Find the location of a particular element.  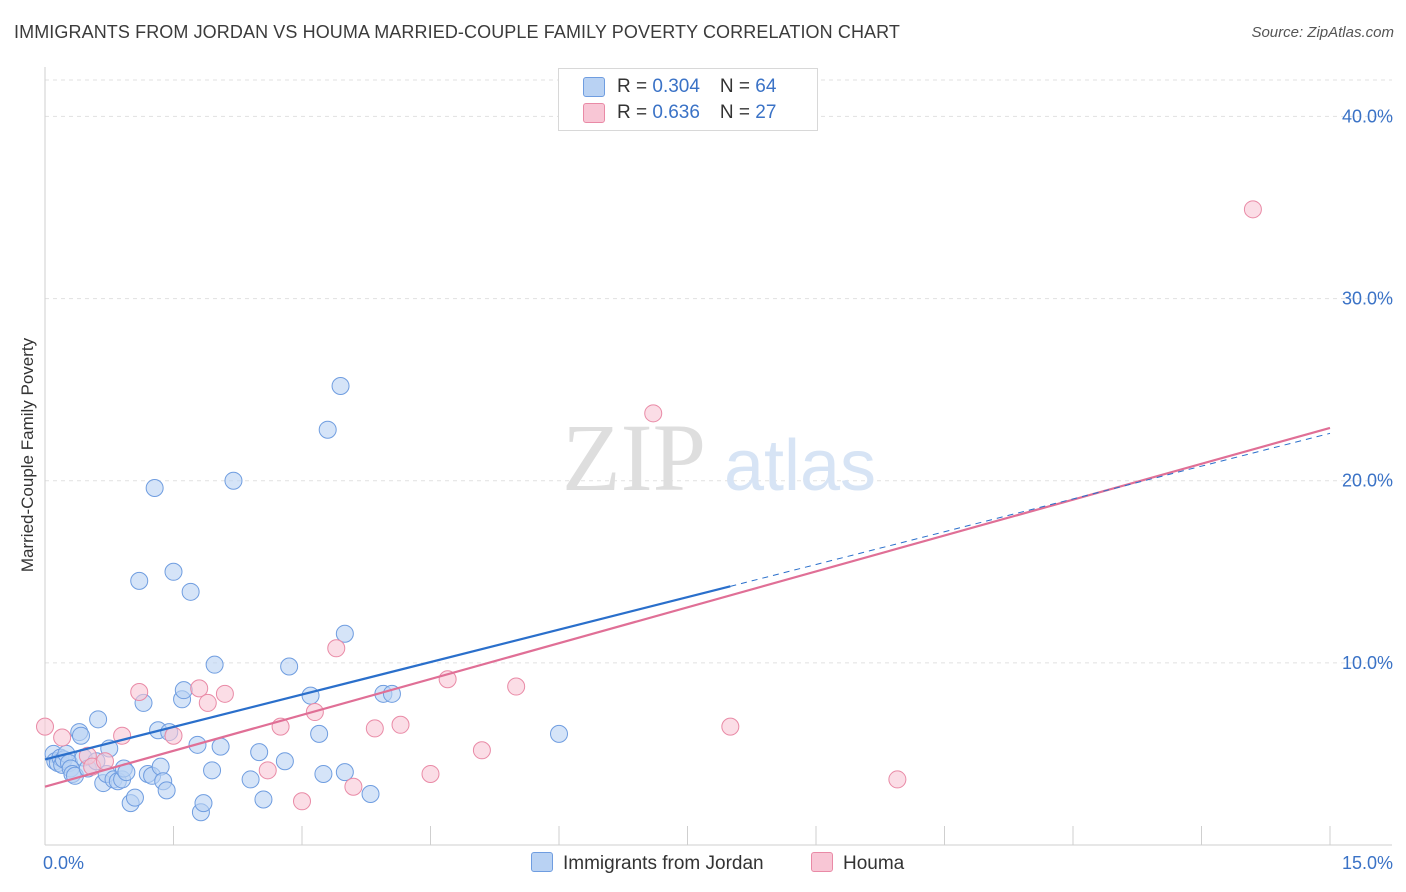

legend-r-value-jordan: 0.304 is located at coordinates (676, 86).